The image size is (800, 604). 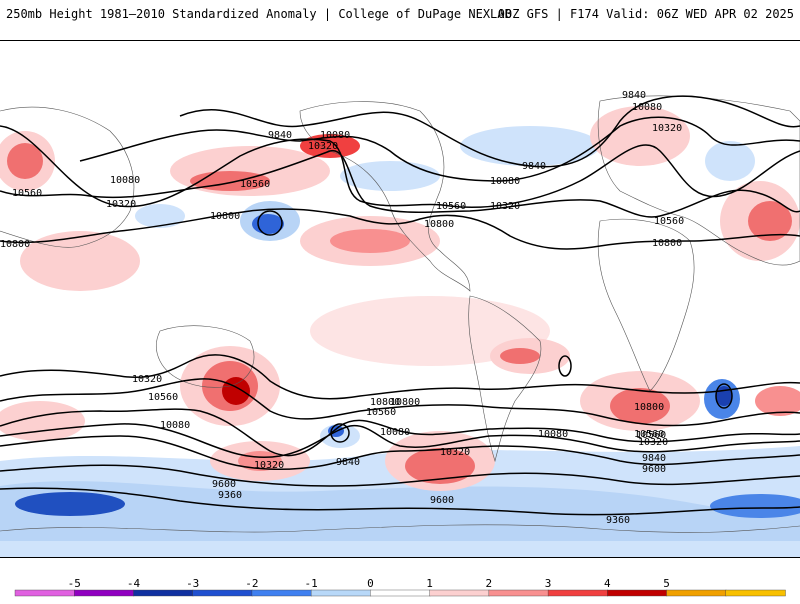 I want to click on colorbar-tick-label: 3, so click(x=548, y=583).